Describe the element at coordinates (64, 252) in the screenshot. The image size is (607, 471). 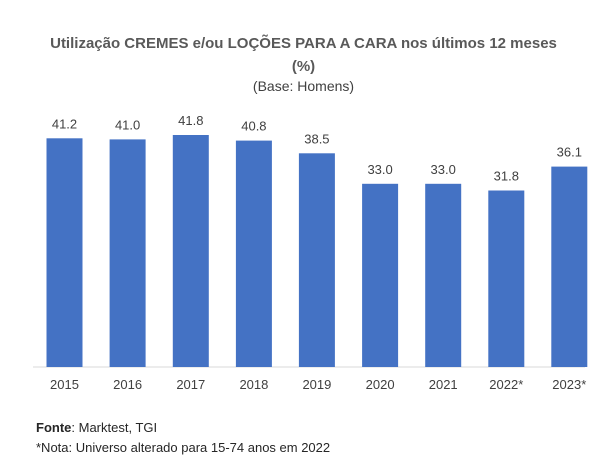
I see `bar-2015` at that location.